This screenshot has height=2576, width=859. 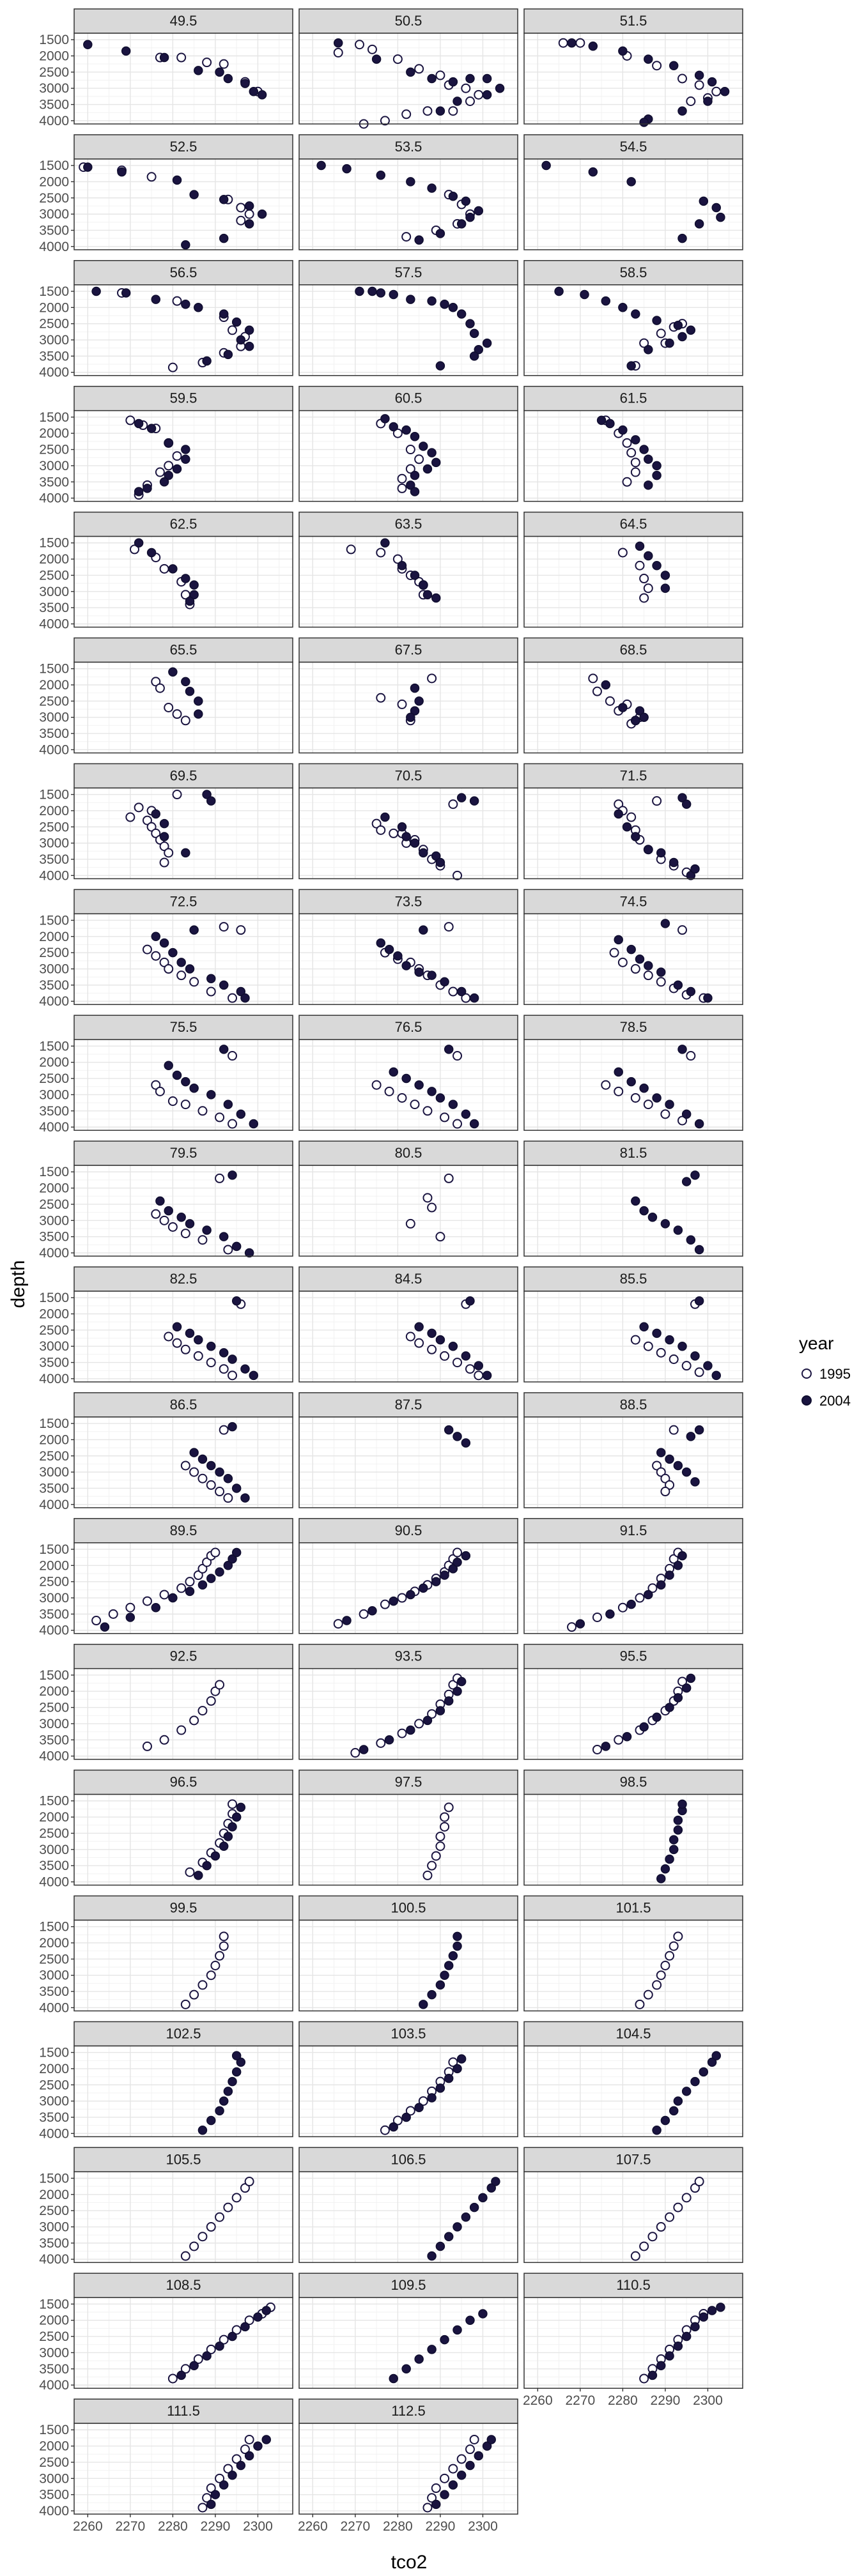 I want to click on facet-panel-95.5: 95.5, so click(x=633, y=1701).